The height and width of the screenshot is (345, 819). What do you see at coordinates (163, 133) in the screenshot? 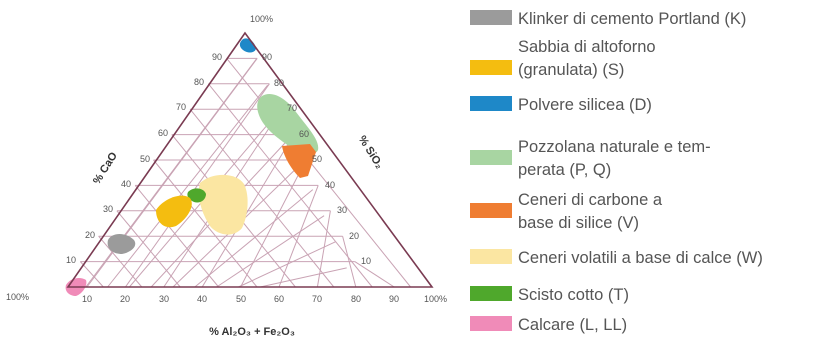
I see `left-tick: 60` at bounding box center [163, 133].